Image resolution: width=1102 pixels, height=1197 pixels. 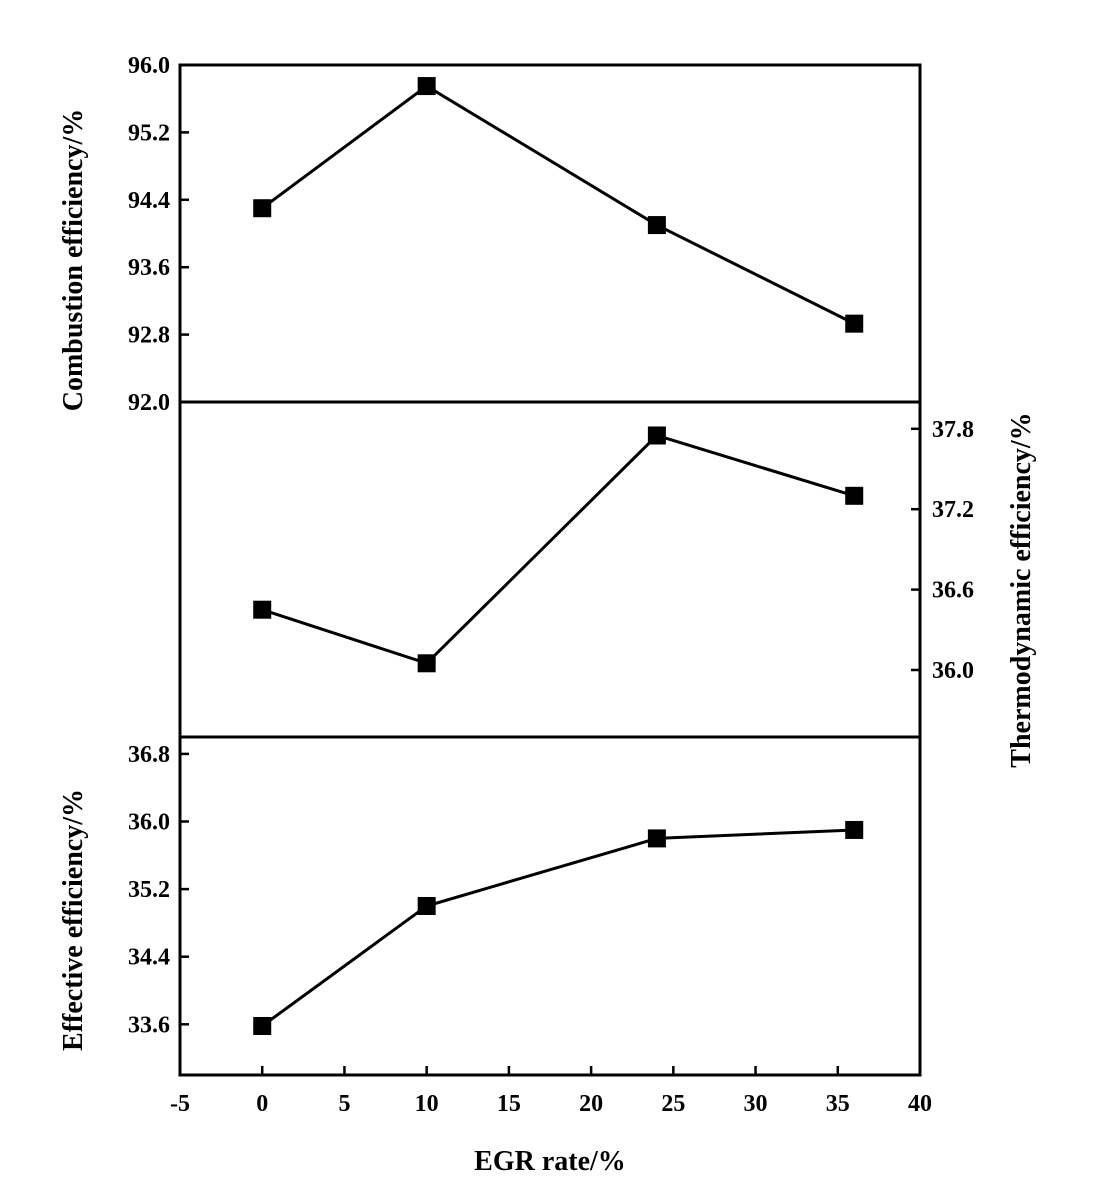 I want to click on y-tick-label: 36.6, so click(x=953, y=591).